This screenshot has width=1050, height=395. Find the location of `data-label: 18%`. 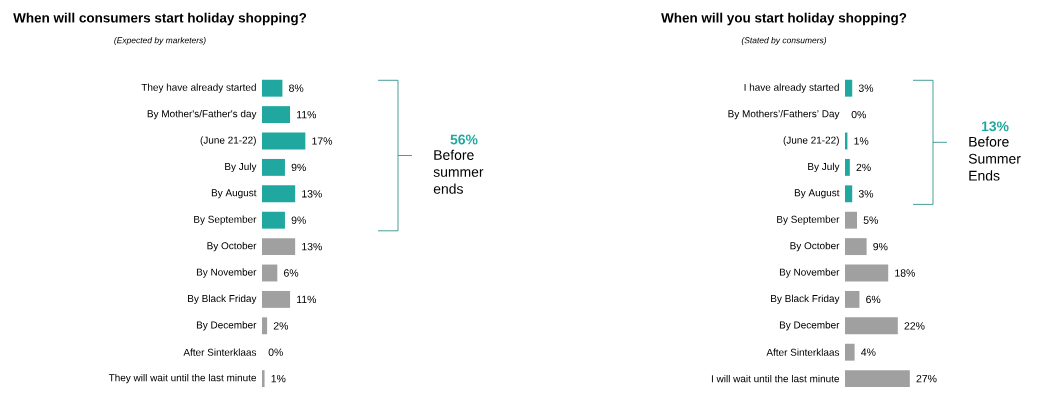

data-label: 18% is located at coordinates (905, 273).